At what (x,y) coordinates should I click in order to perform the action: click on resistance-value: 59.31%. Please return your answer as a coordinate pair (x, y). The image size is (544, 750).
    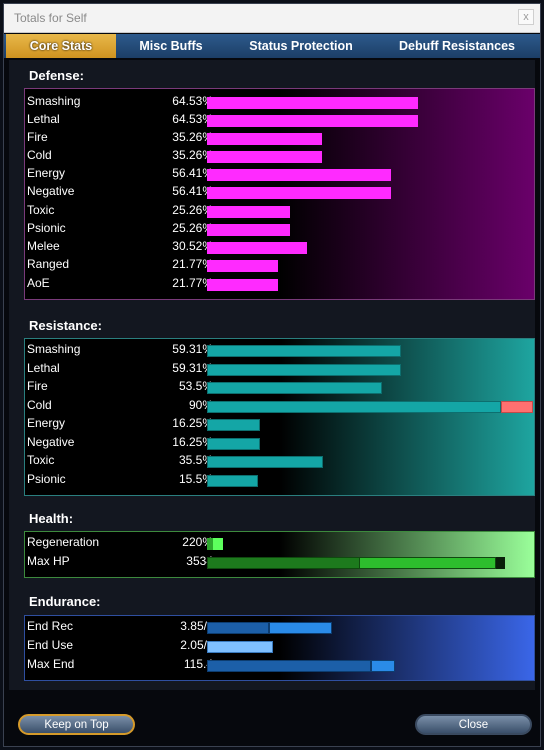
    Looking at the image, I should click on (192, 368).